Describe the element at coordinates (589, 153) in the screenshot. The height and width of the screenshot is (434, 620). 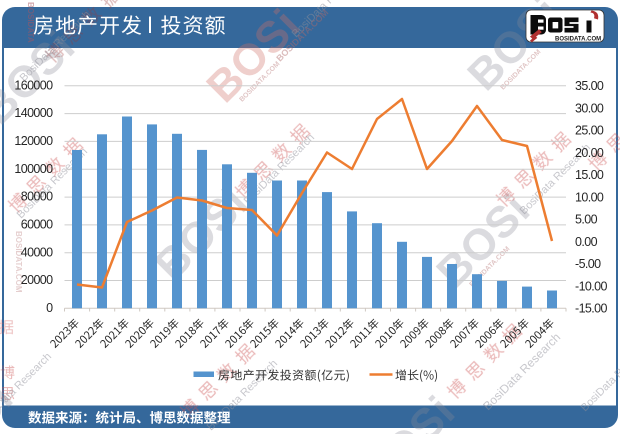
I see `svg-text: 20.00` at that location.